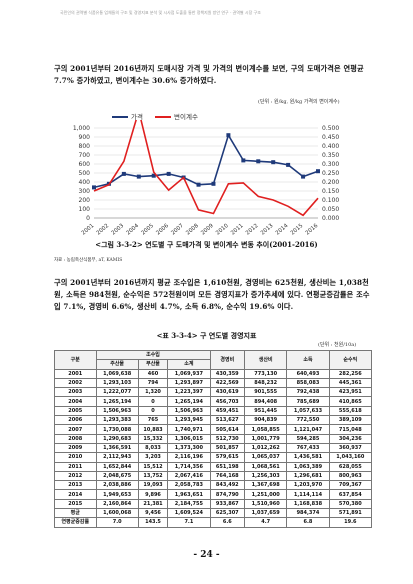 This screenshot has width=413, height=584. I want to click on table-cell-year: 2001, so click(75, 373).